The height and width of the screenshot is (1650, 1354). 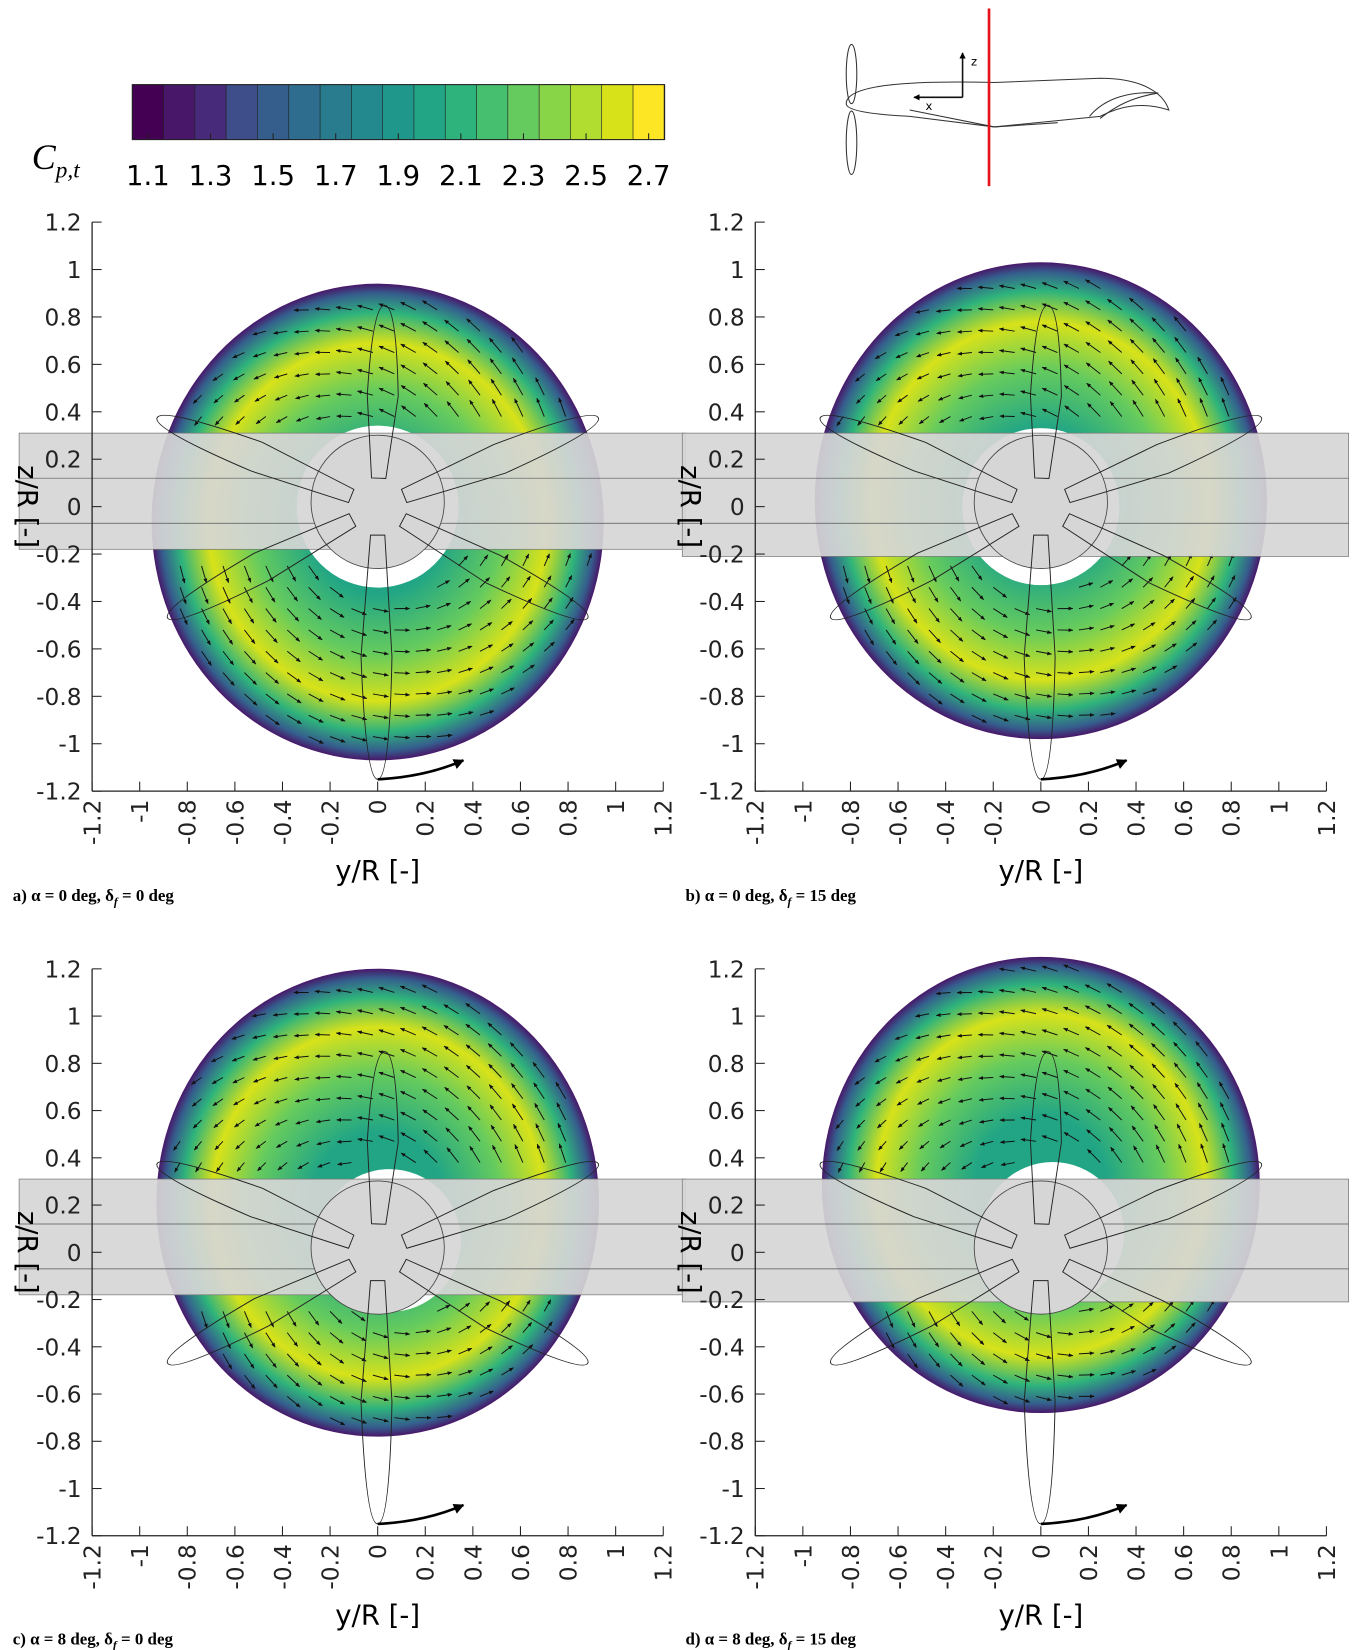 I want to click on aircraft-inset, so click(x=1007, y=97).